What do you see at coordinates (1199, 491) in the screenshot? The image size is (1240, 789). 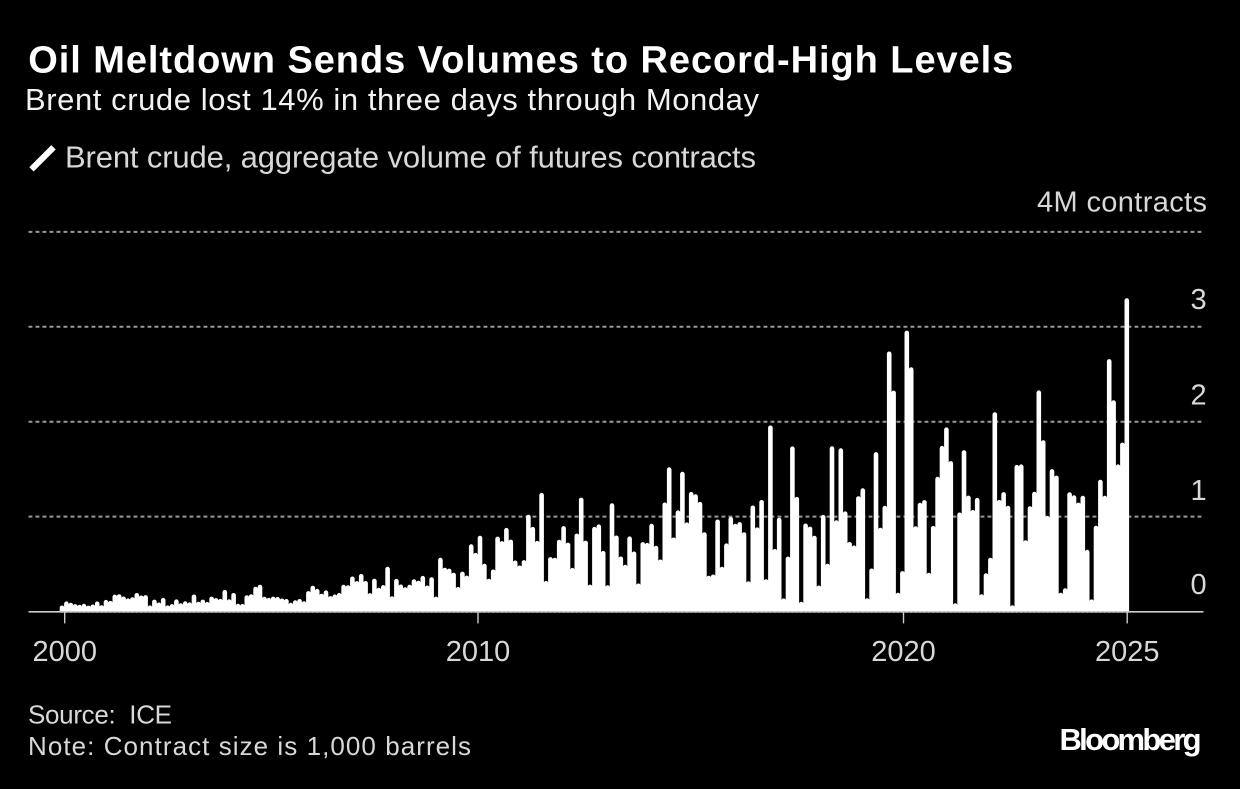 I see `svg-text: 1` at bounding box center [1199, 491].